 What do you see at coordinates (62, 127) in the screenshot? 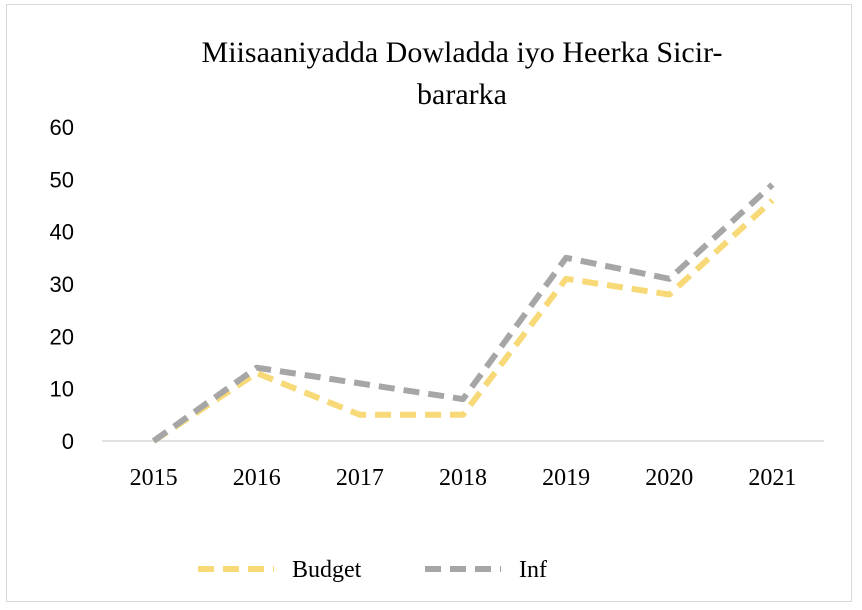
I see `y-tick-label: 60` at bounding box center [62, 127].